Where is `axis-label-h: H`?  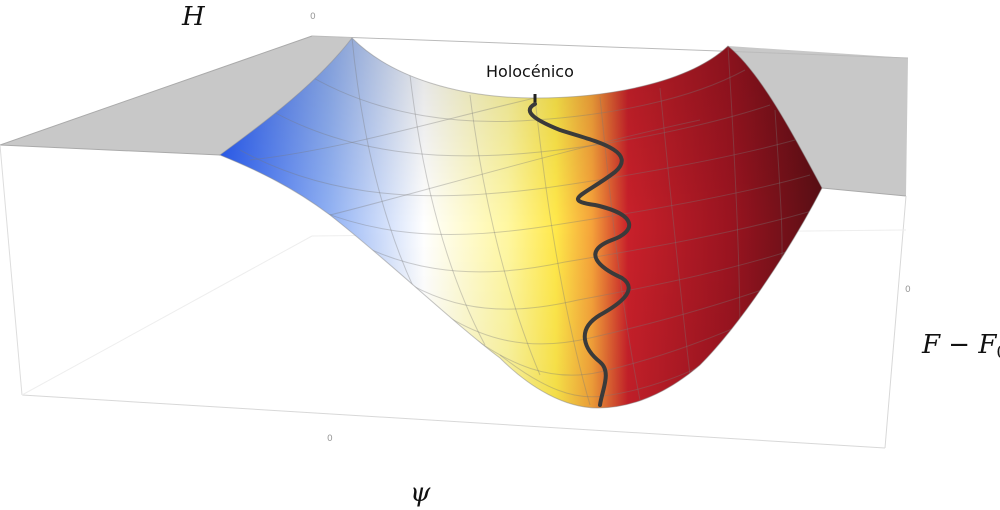
axis-label-h: H is located at coordinates (193, 17).